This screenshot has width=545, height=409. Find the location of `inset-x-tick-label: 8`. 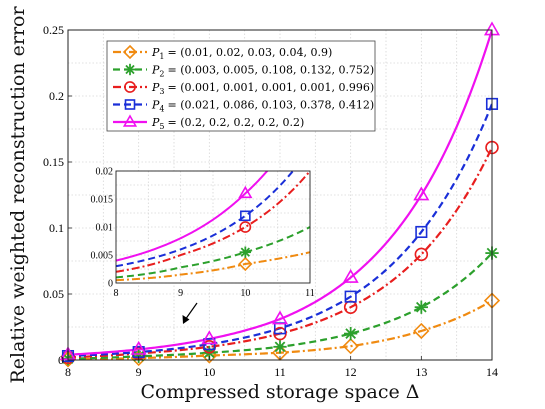

inset-x-tick-label: 8 is located at coordinates (116, 293).